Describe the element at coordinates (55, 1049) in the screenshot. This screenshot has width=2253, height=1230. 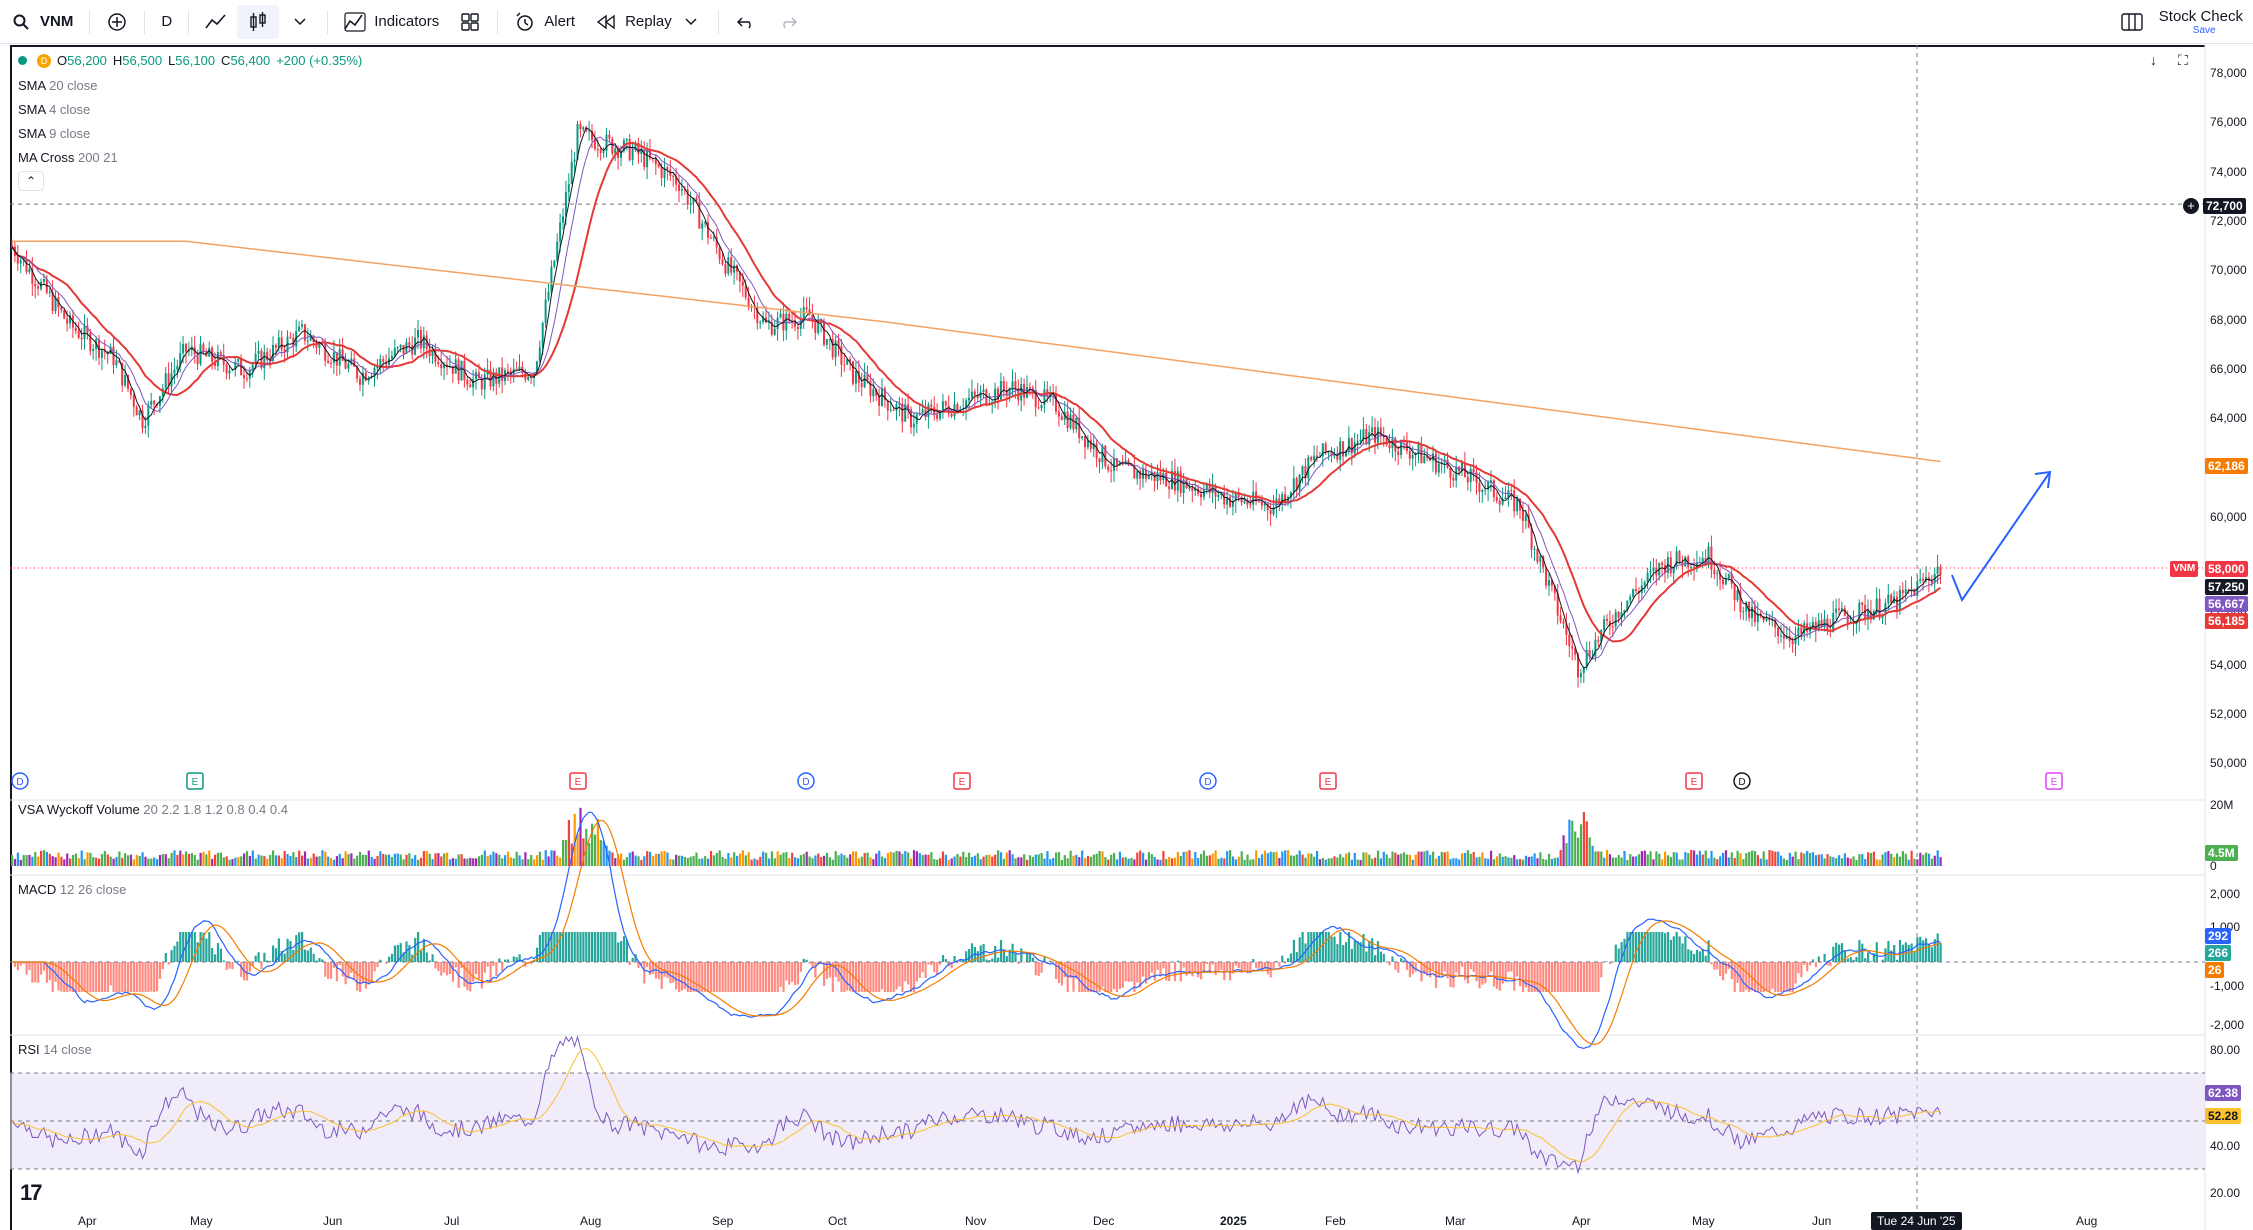
I see `rsi-legend: RSI 14 close` at that location.